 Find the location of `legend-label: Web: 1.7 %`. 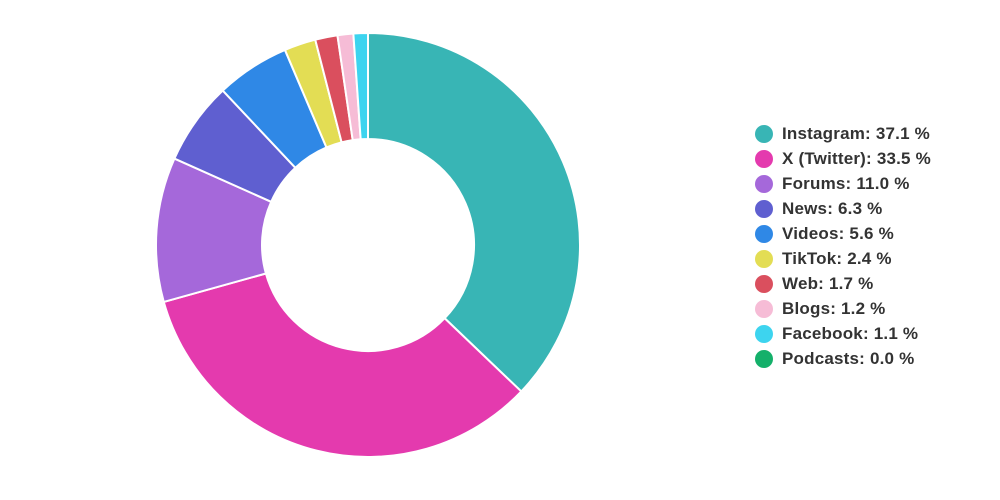

legend-label: Web: 1.7 % is located at coordinates (828, 283).